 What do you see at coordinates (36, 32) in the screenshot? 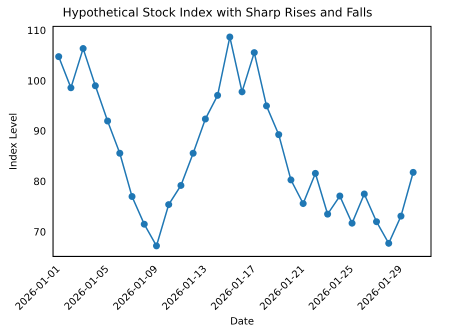
I see `y-tick-label: 110` at bounding box center [36, 32].